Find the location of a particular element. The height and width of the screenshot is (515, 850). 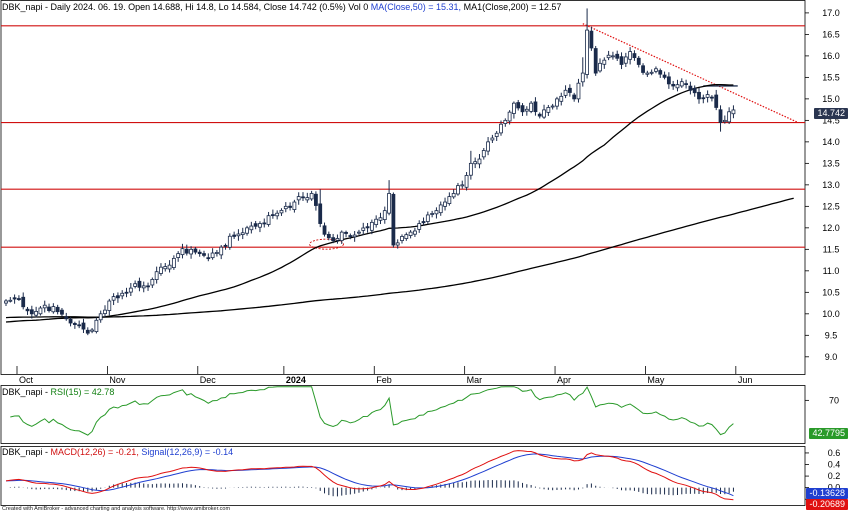

macd-tick-label: 0.6 is located at coordinates (834, 453).